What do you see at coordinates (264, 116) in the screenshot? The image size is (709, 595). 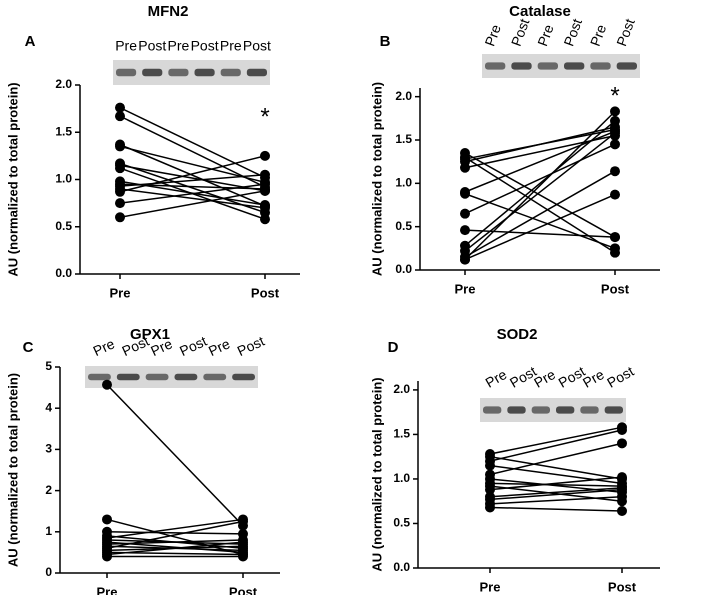 I see `significance-marker: *` at bounding box center [264, 116].